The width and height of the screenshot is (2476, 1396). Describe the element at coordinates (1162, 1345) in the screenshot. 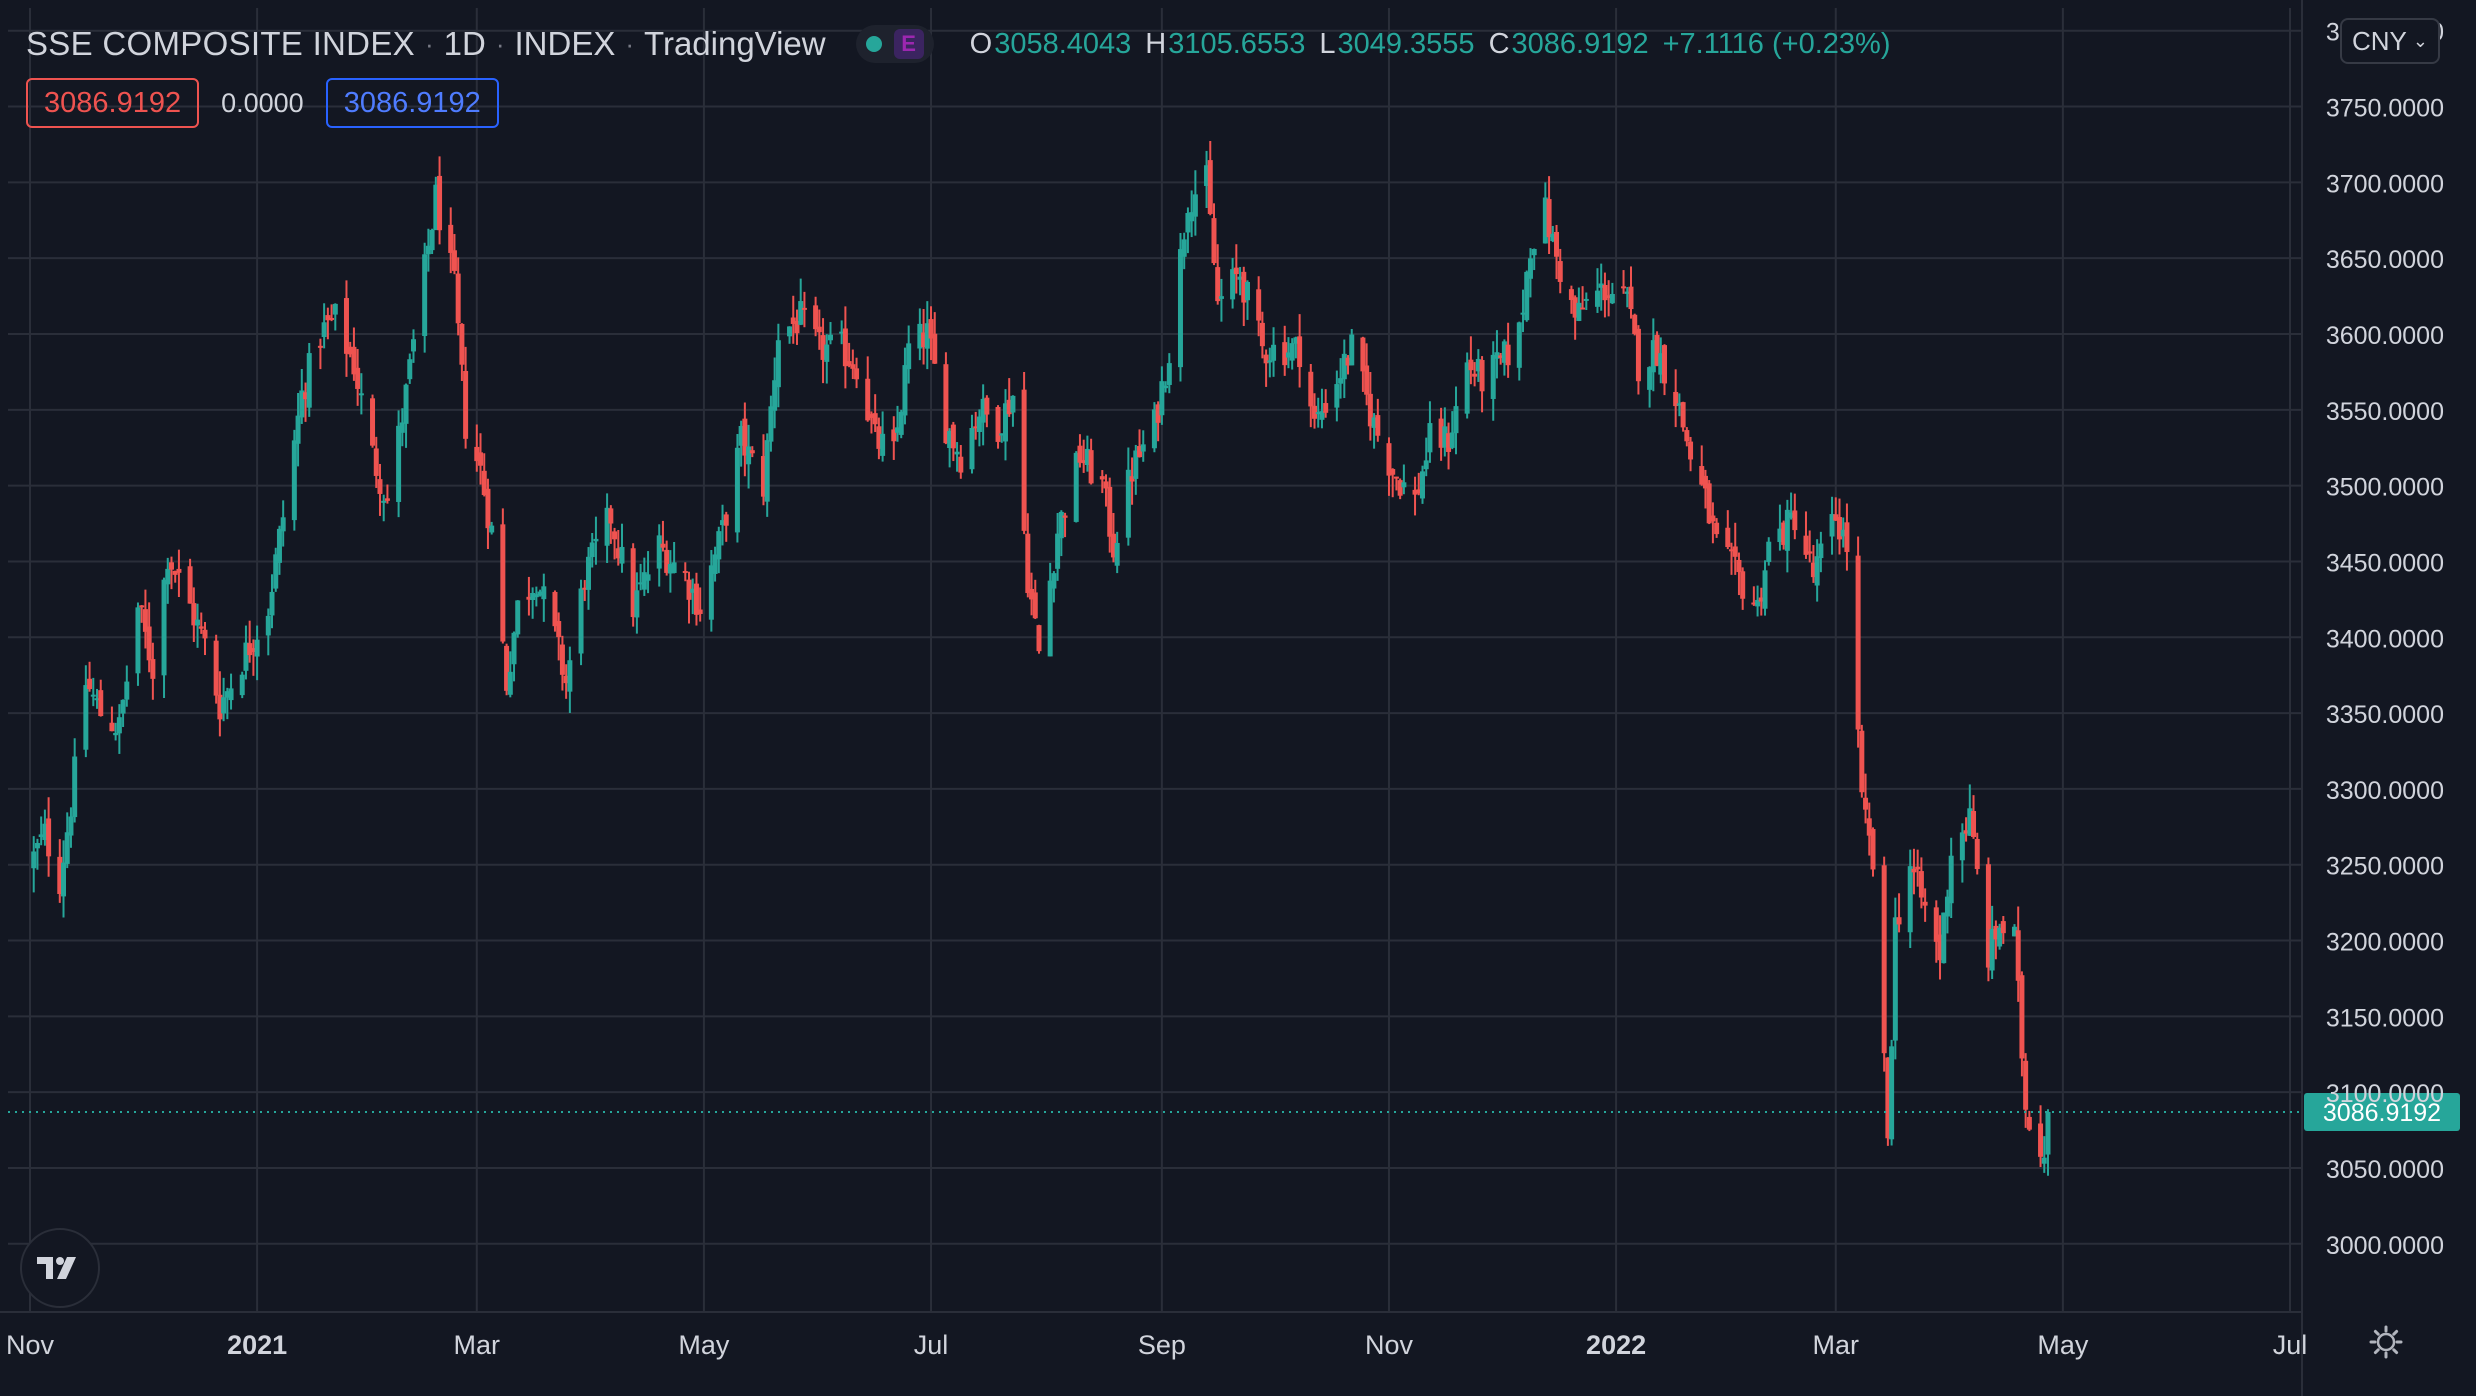

I see `x-tick-label: Sep` at that location.